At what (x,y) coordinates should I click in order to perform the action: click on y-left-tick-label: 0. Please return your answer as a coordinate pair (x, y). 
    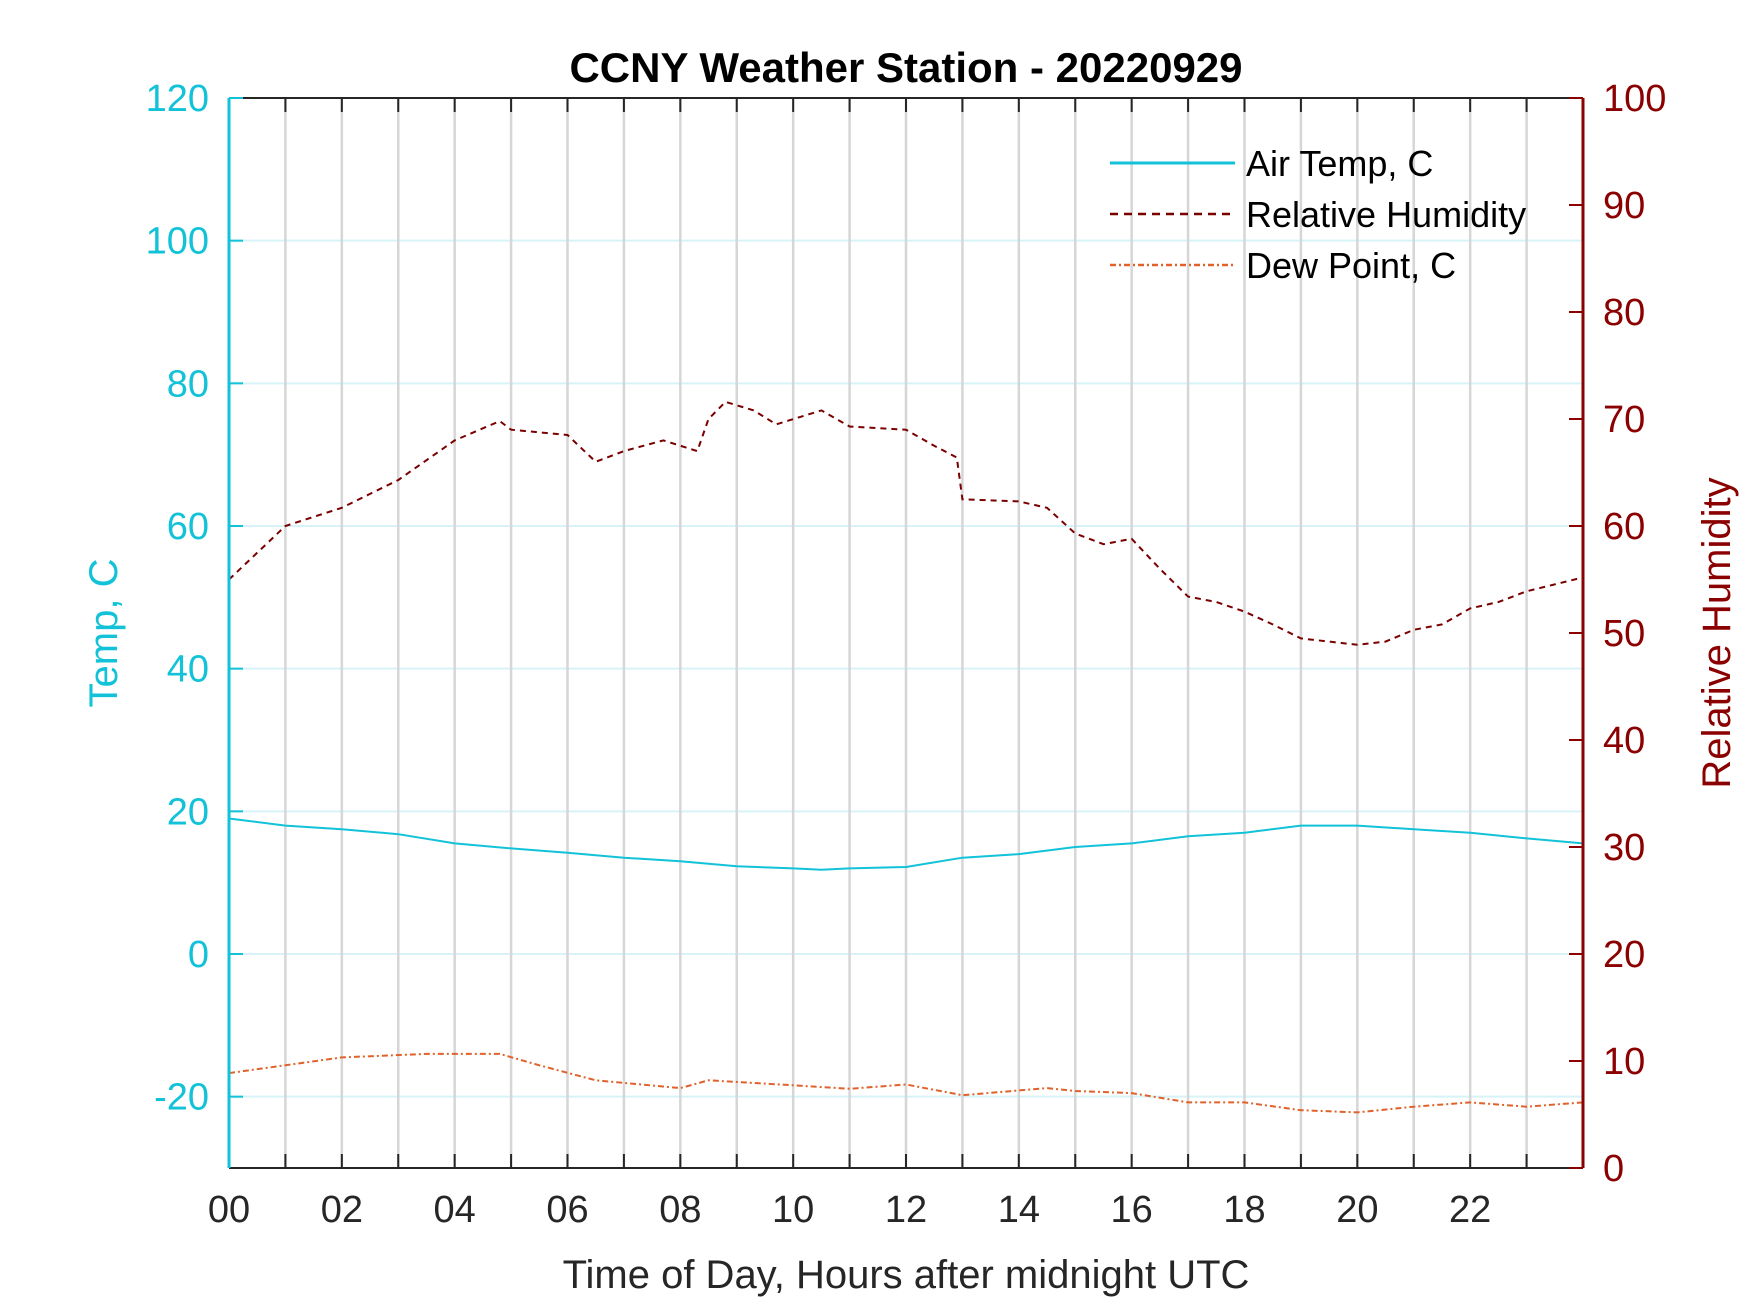
    Looking at the image, I should click on (198, 955).